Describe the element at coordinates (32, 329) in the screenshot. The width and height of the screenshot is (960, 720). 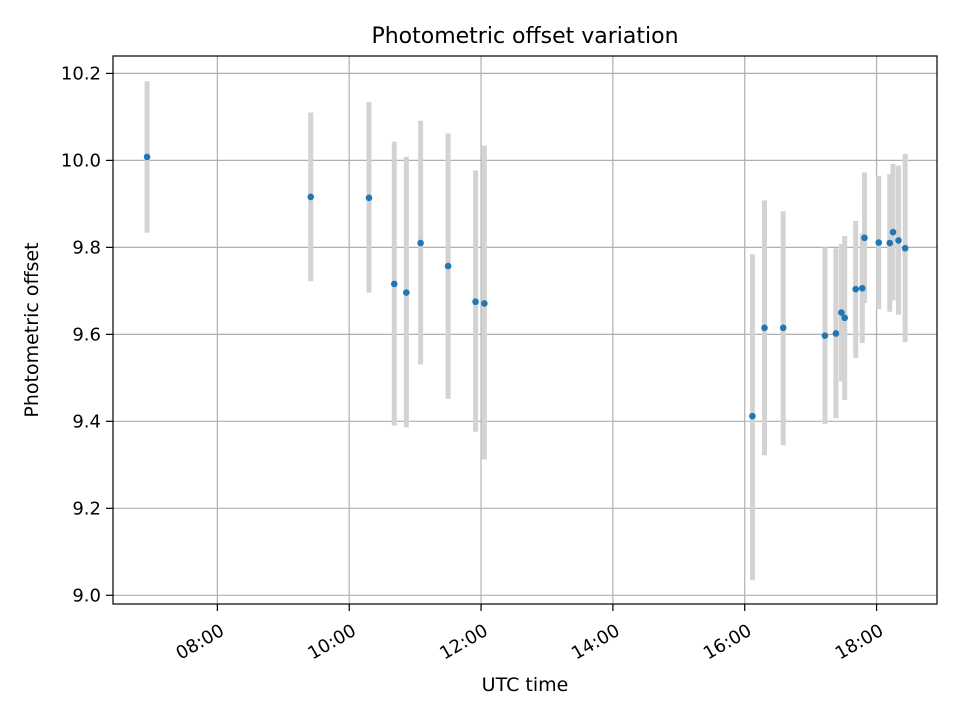
I see `y-axis-label: Photometric offset` at that location.